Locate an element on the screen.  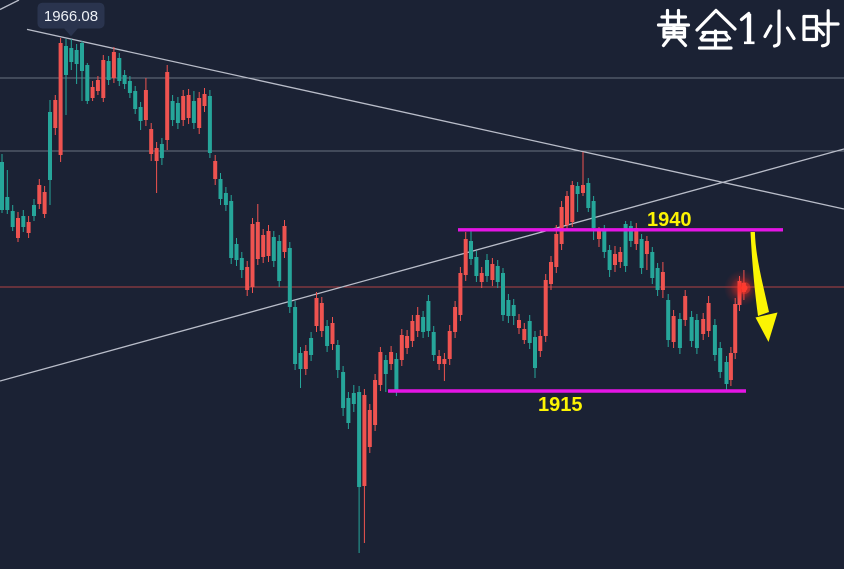
svg-text: 1915 is located at coordinates (560, 405).